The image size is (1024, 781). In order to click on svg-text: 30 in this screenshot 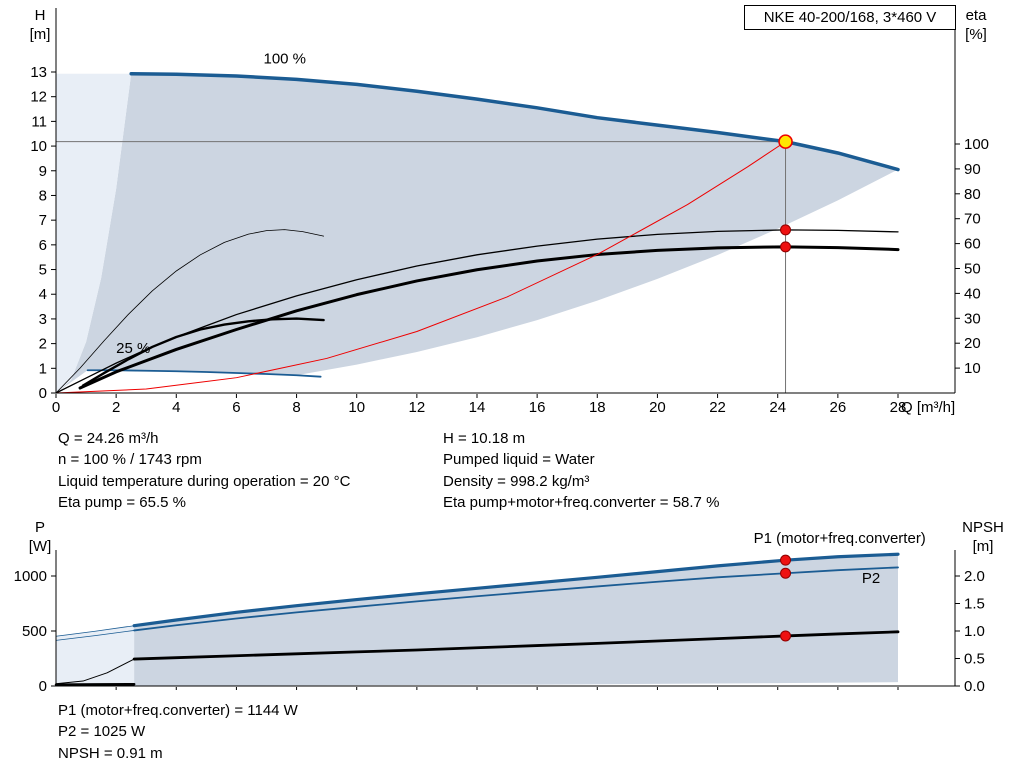, I will do `click(972, 318)`.